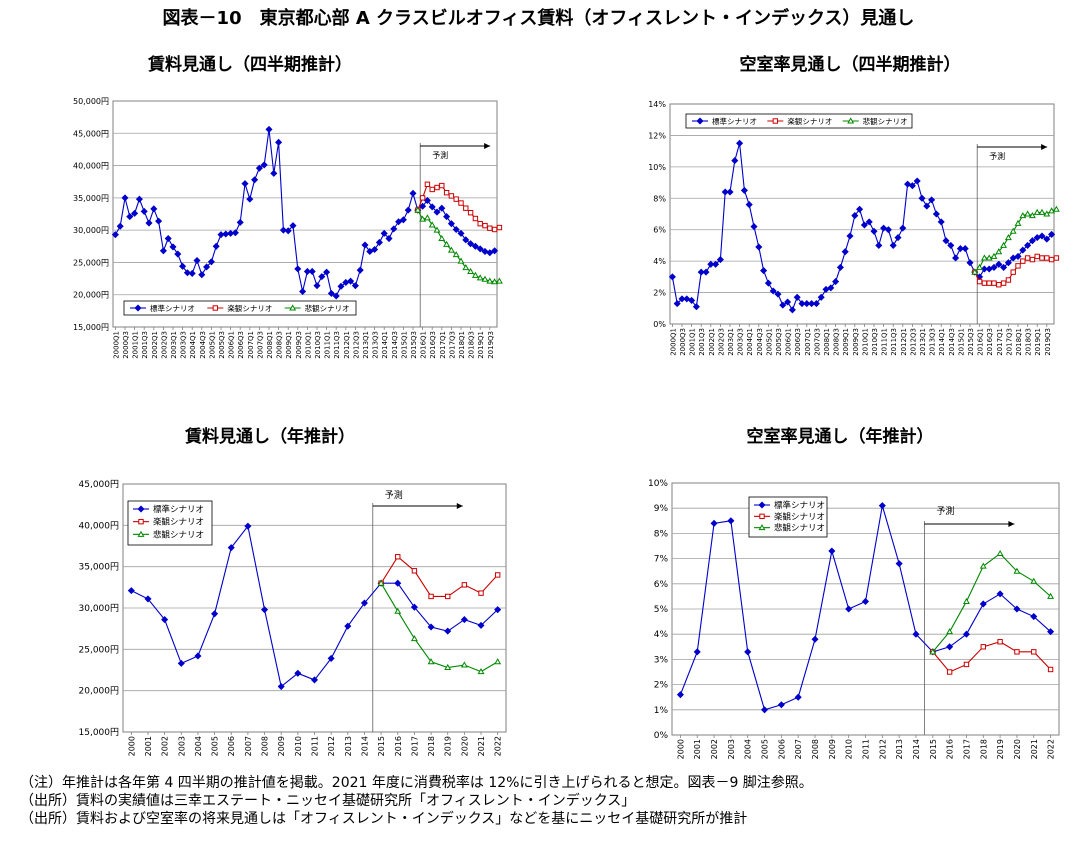 The image size is (1077, 846). Describe the element at coordinates (697, 749) in the screenshot. I see `x-tick-label: 2001` at that location.